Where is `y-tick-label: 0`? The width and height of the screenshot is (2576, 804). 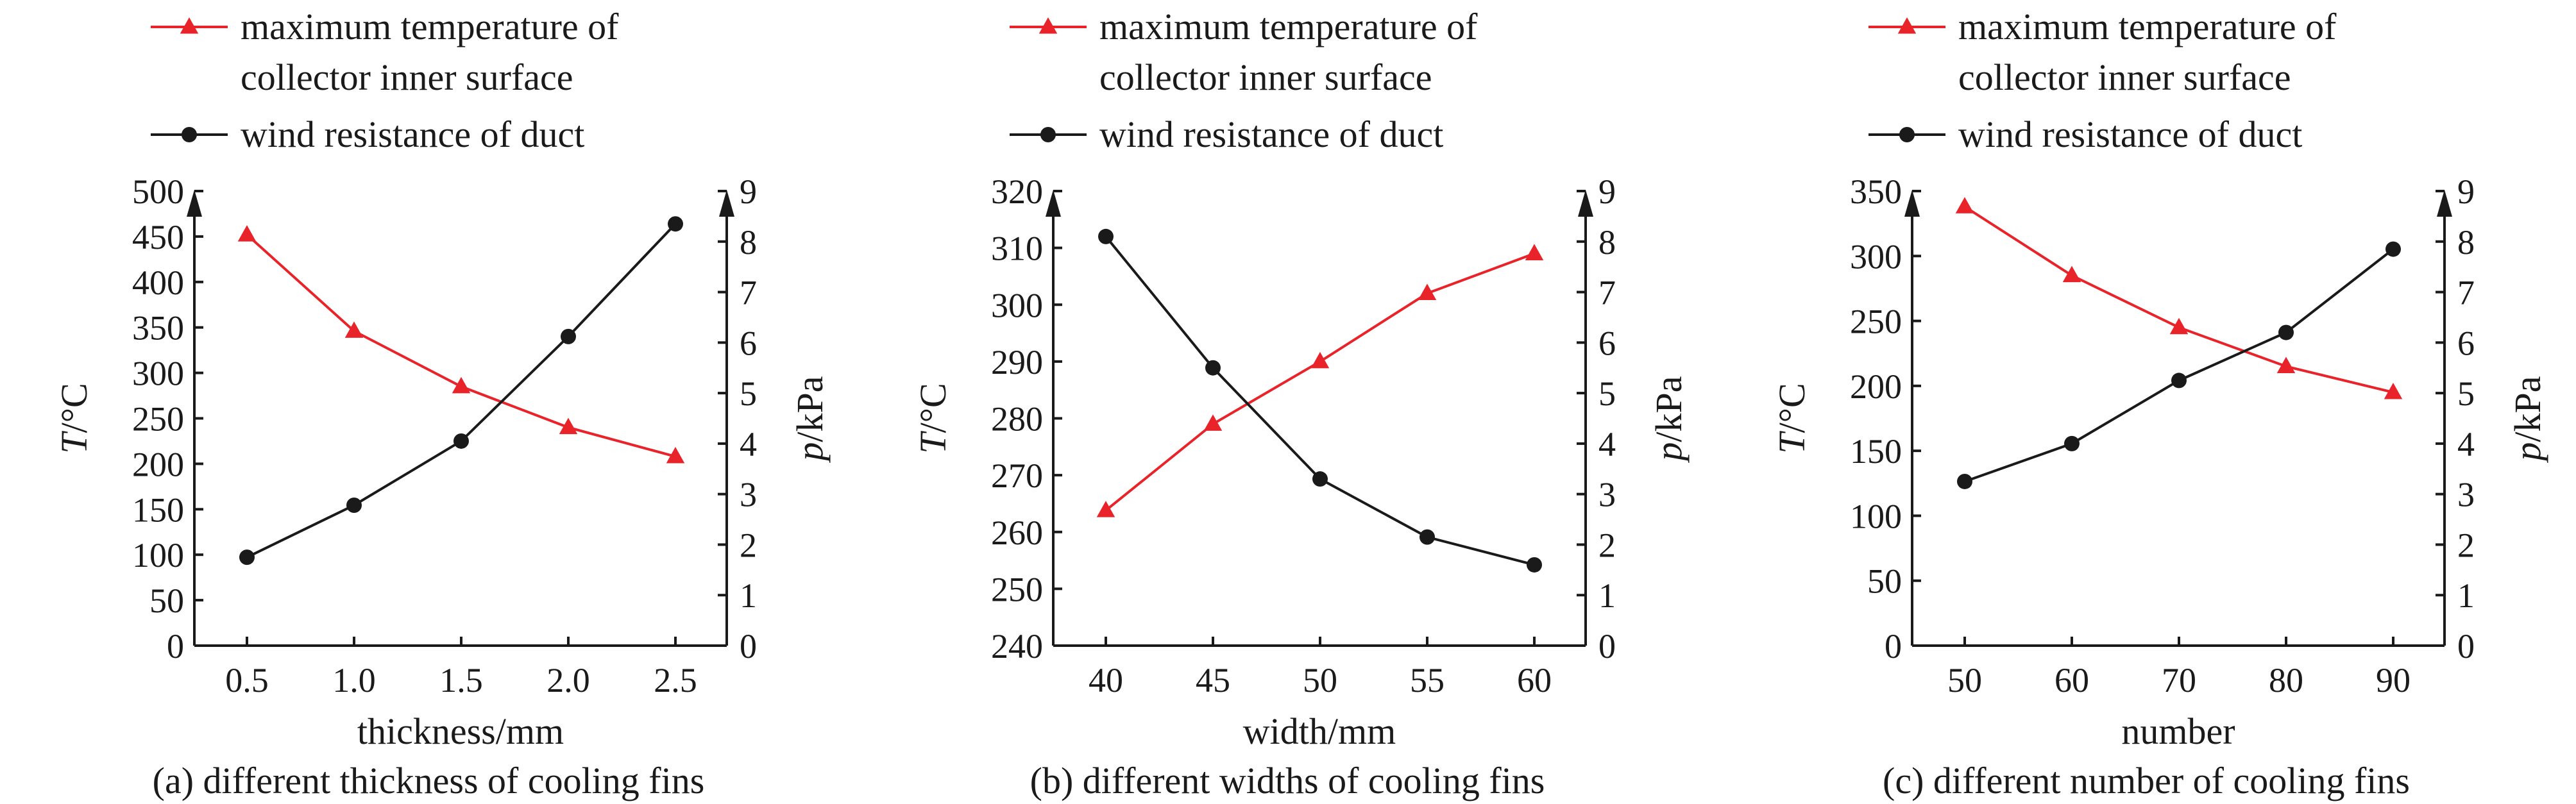 y-tick-label: 0 is located at coordinates (1893, 646).